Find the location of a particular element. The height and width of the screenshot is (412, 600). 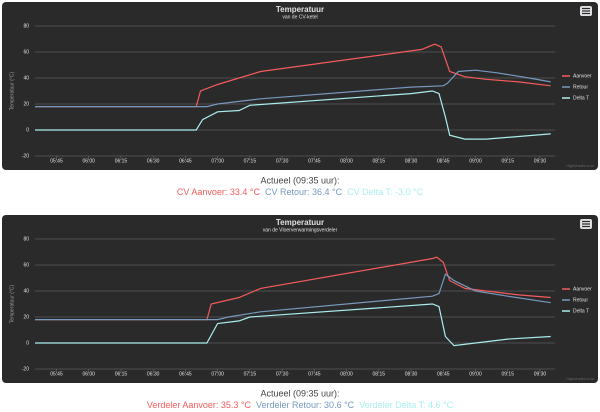

reading: Verdeler Retour: 30.6 °C is located at coordinates (305, 405).